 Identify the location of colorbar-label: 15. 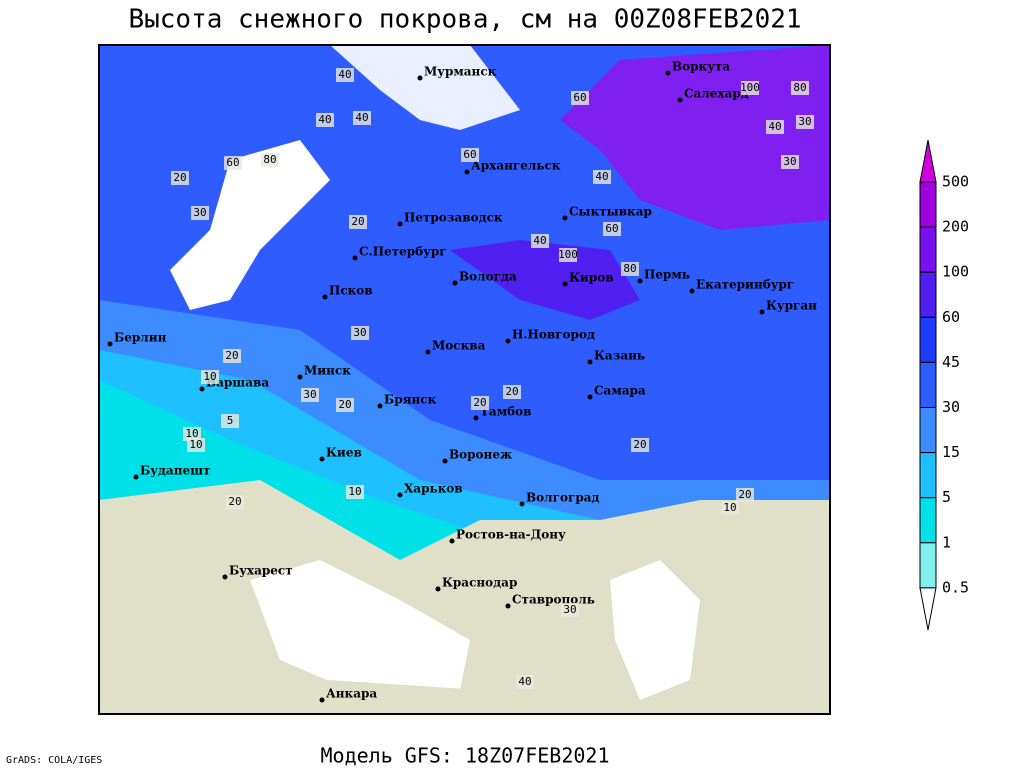
(951, 452).